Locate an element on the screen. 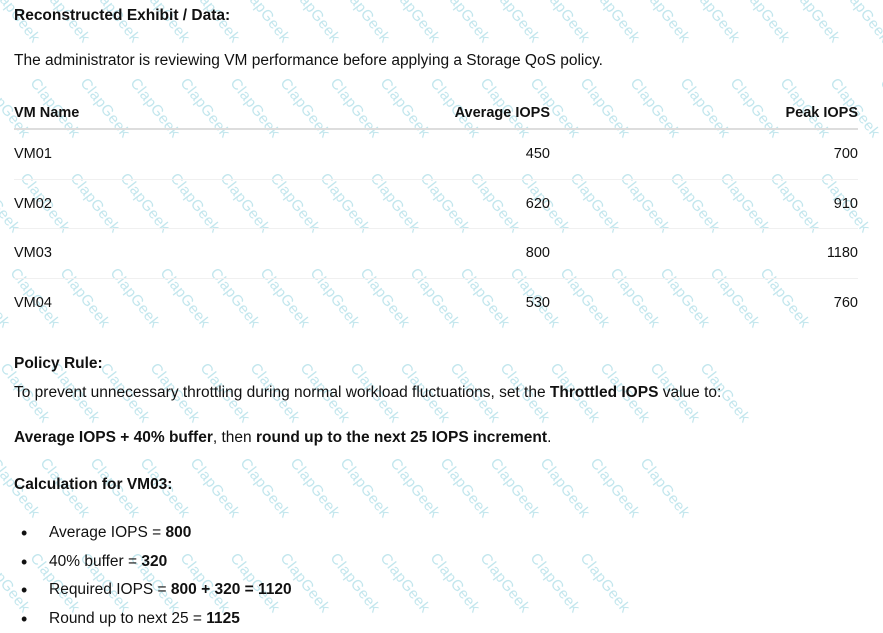  header-peak-iops: Peak IOPS is located at coordinates (704, 114).